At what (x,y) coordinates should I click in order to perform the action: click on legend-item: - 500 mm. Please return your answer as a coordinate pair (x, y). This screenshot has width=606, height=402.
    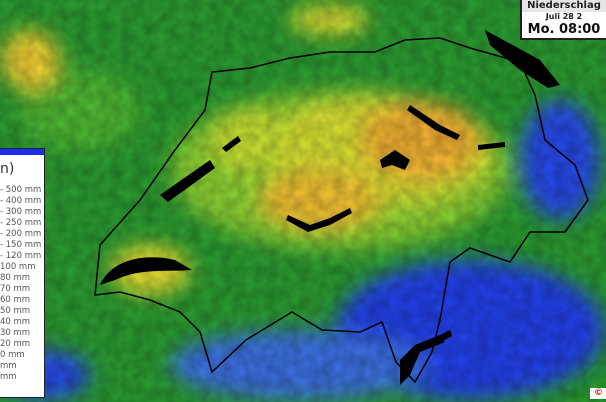
    Looking at the image, I should click on (21, 190).